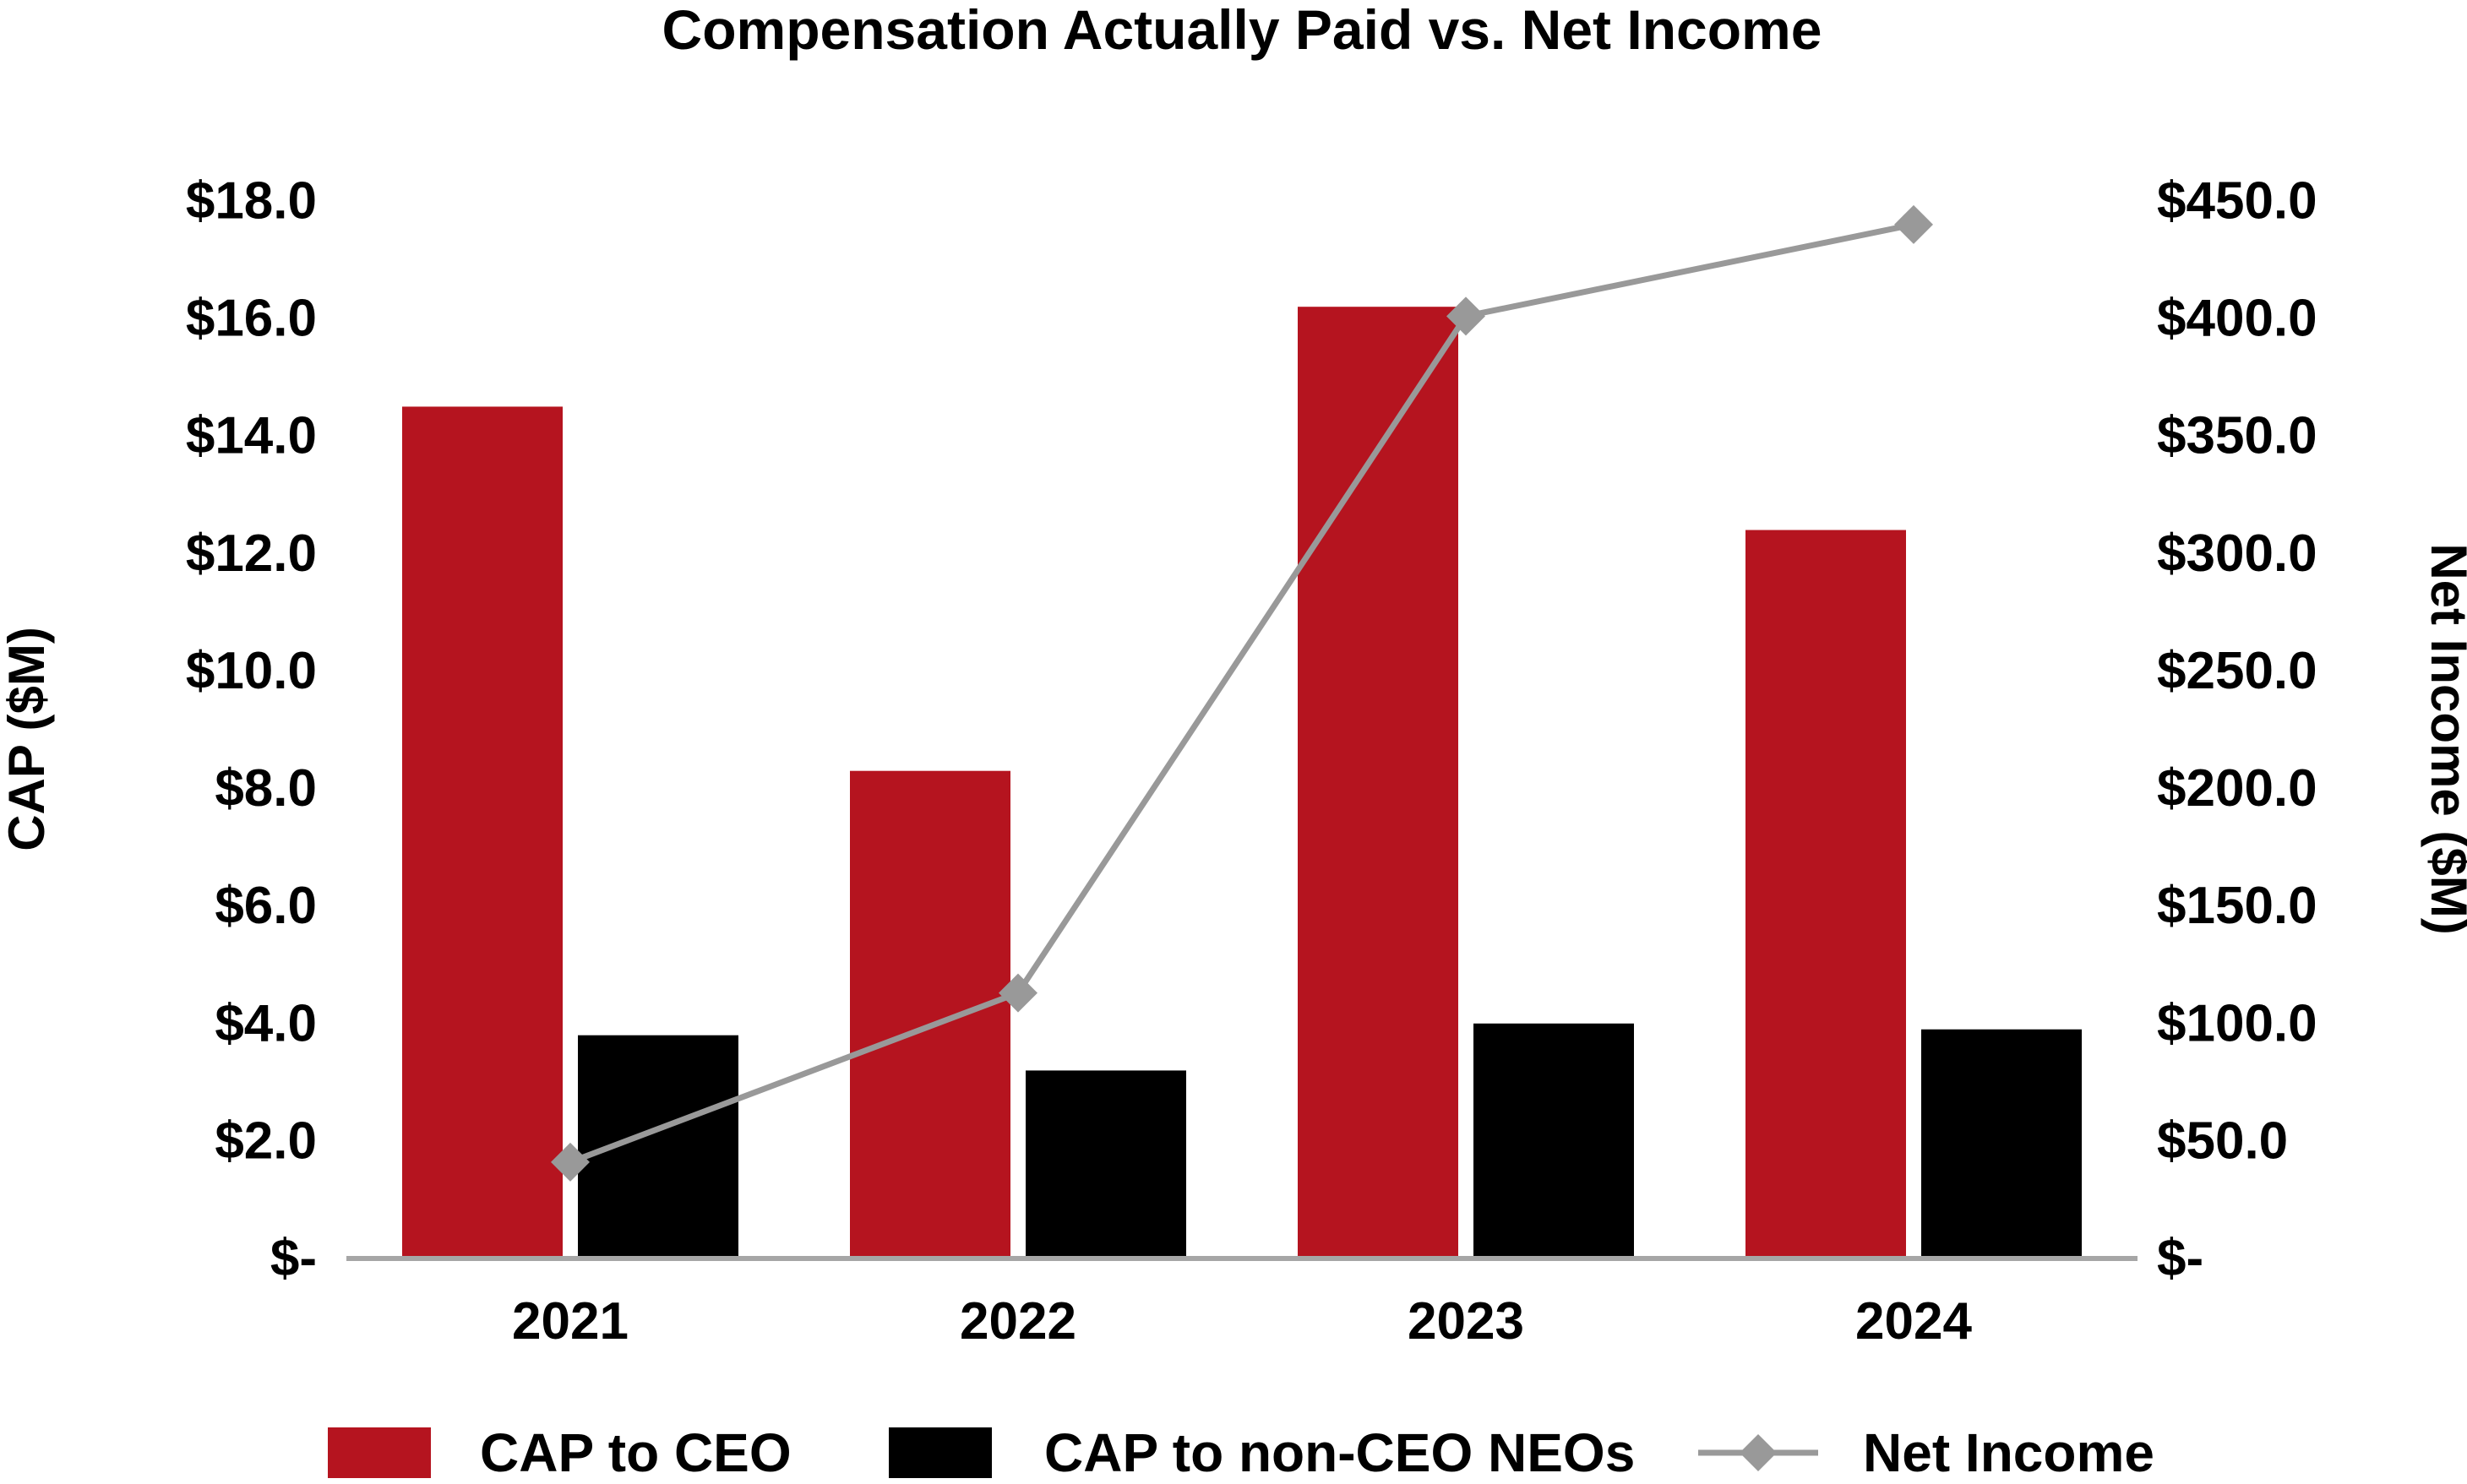 This screenshot has height=1484, width=2467. I want to click on net-income-marker-2023, so click(1465, 316).